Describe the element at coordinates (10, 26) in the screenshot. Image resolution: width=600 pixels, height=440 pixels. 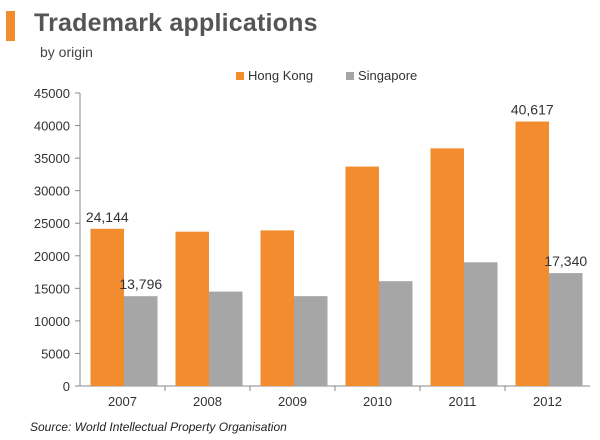
I see `title-accent-bar` at that location.